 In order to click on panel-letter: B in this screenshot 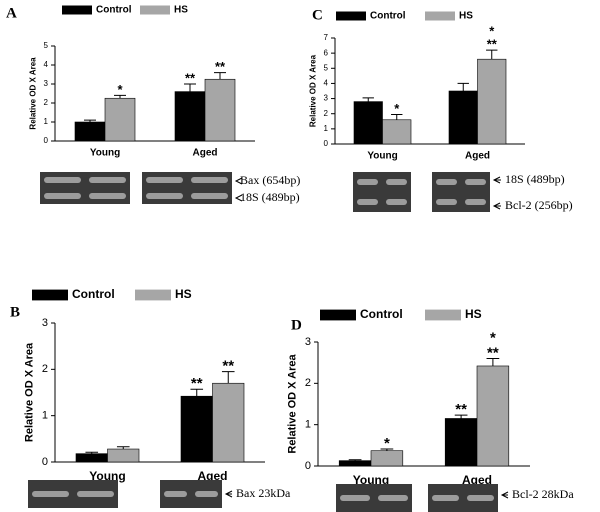, I will do `click(15, 312)`.